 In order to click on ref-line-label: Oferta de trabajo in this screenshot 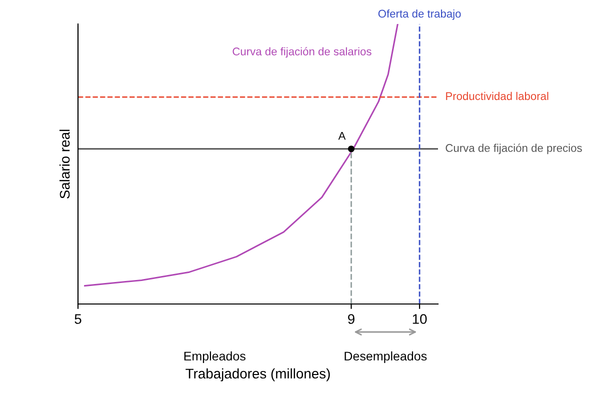, I will do `click(419, 14)`.